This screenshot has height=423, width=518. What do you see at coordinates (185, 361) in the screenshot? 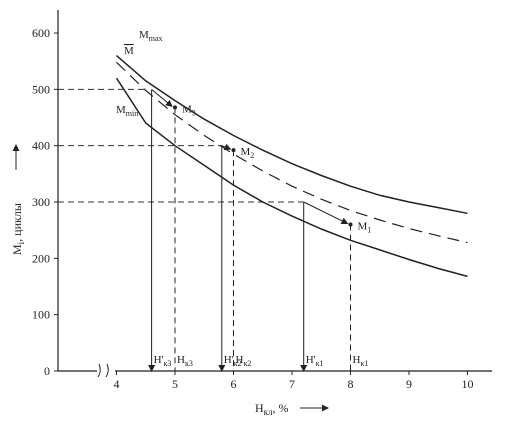
I see `marker-label: Нк3` at bounding box center [185, 361].